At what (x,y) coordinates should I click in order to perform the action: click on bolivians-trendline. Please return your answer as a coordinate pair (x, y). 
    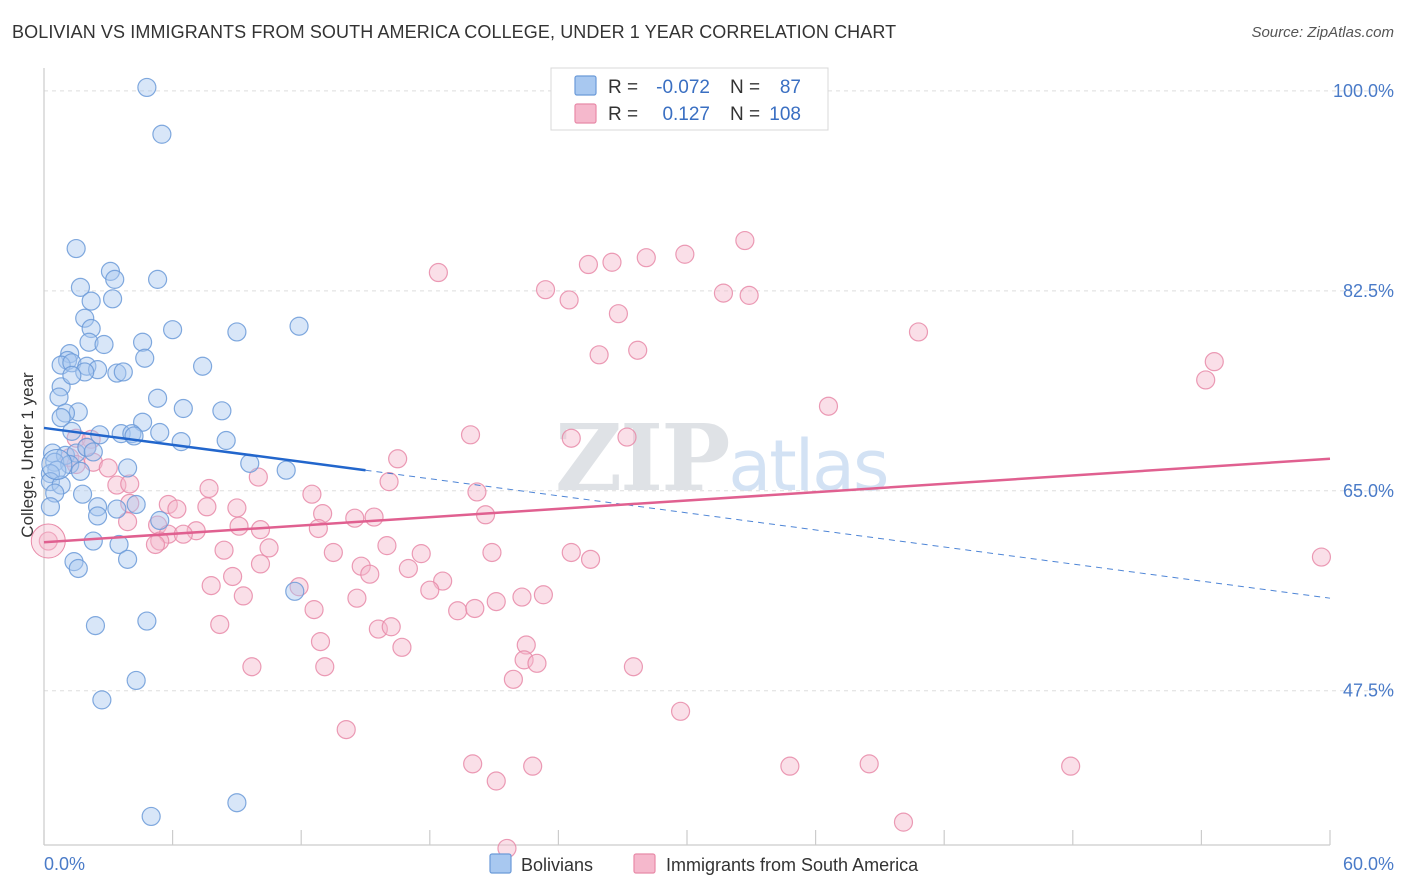
    Looking at the image, I should click on (204, 449).